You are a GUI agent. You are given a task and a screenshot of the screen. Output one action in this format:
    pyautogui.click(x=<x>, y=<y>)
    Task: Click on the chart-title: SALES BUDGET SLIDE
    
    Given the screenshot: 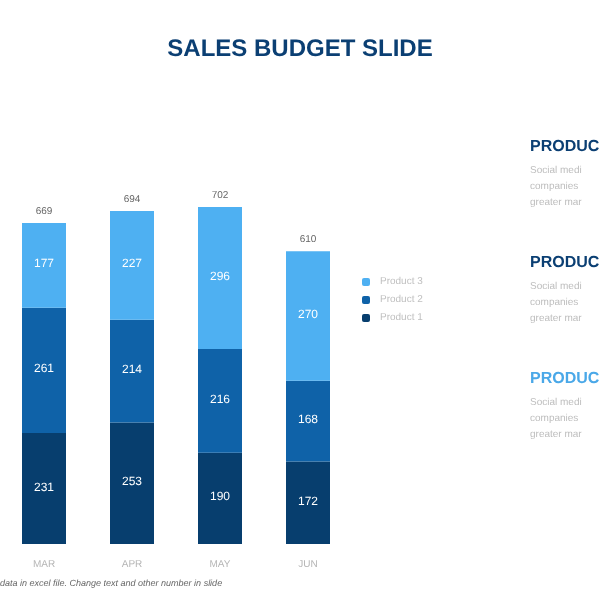 What is the action you would take?
    pyautogui.click(x=300, y=48)
    